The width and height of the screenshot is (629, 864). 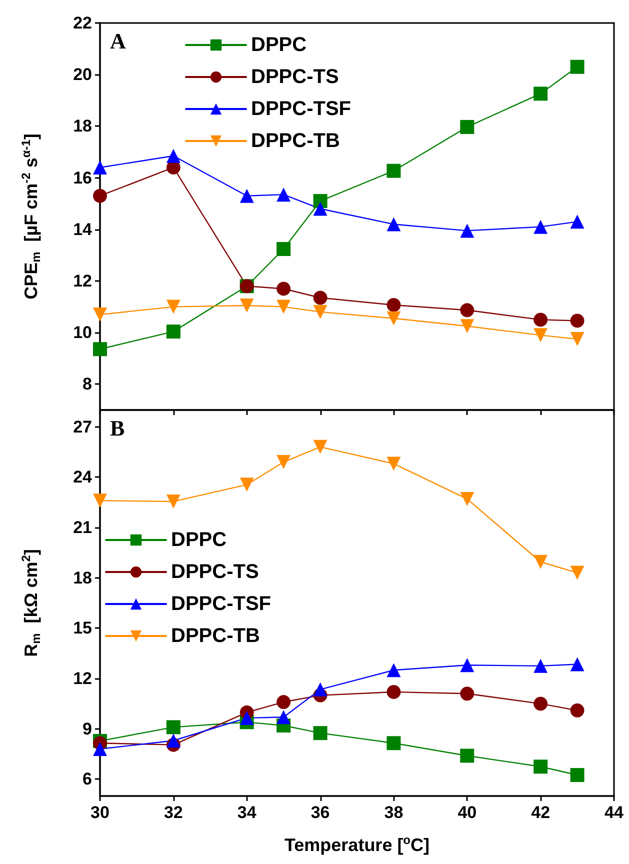 What do you see at coordinates (394, 812) in the screenshot?
I see `x-tick-label: 38` at bounding box center [394, 812].